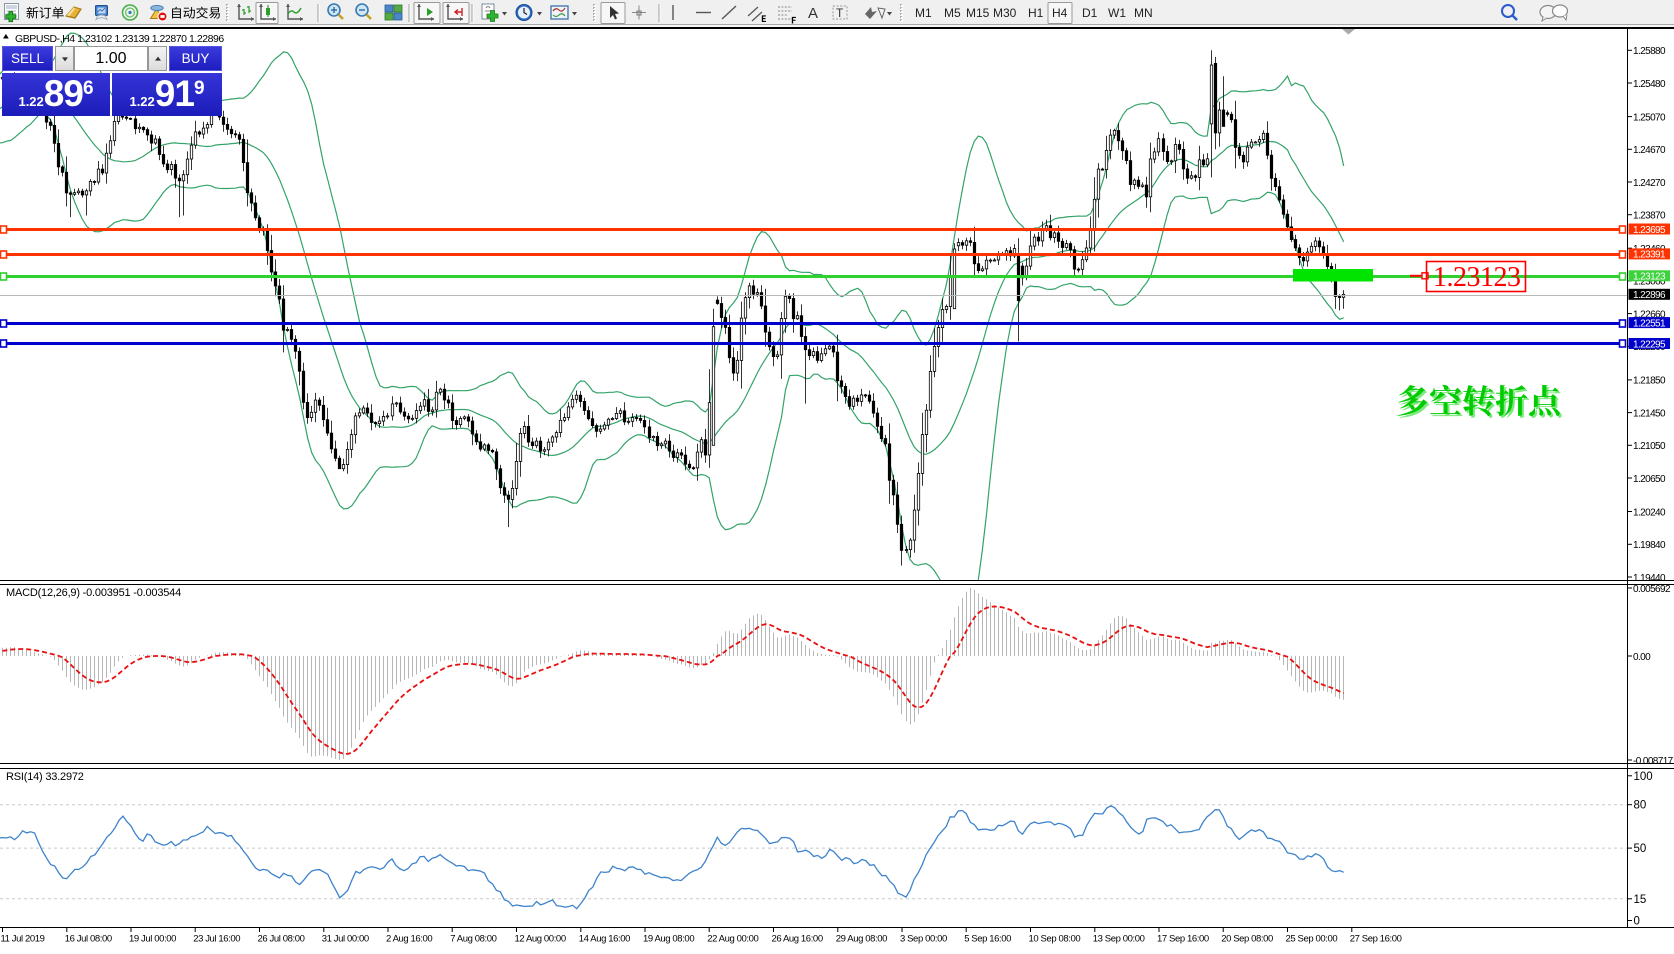  What do you see at coordinates (1055, 939) in the screenshot?
I see `svg-text: 10 Sep 08:00` at bounding box center [1055, 939].